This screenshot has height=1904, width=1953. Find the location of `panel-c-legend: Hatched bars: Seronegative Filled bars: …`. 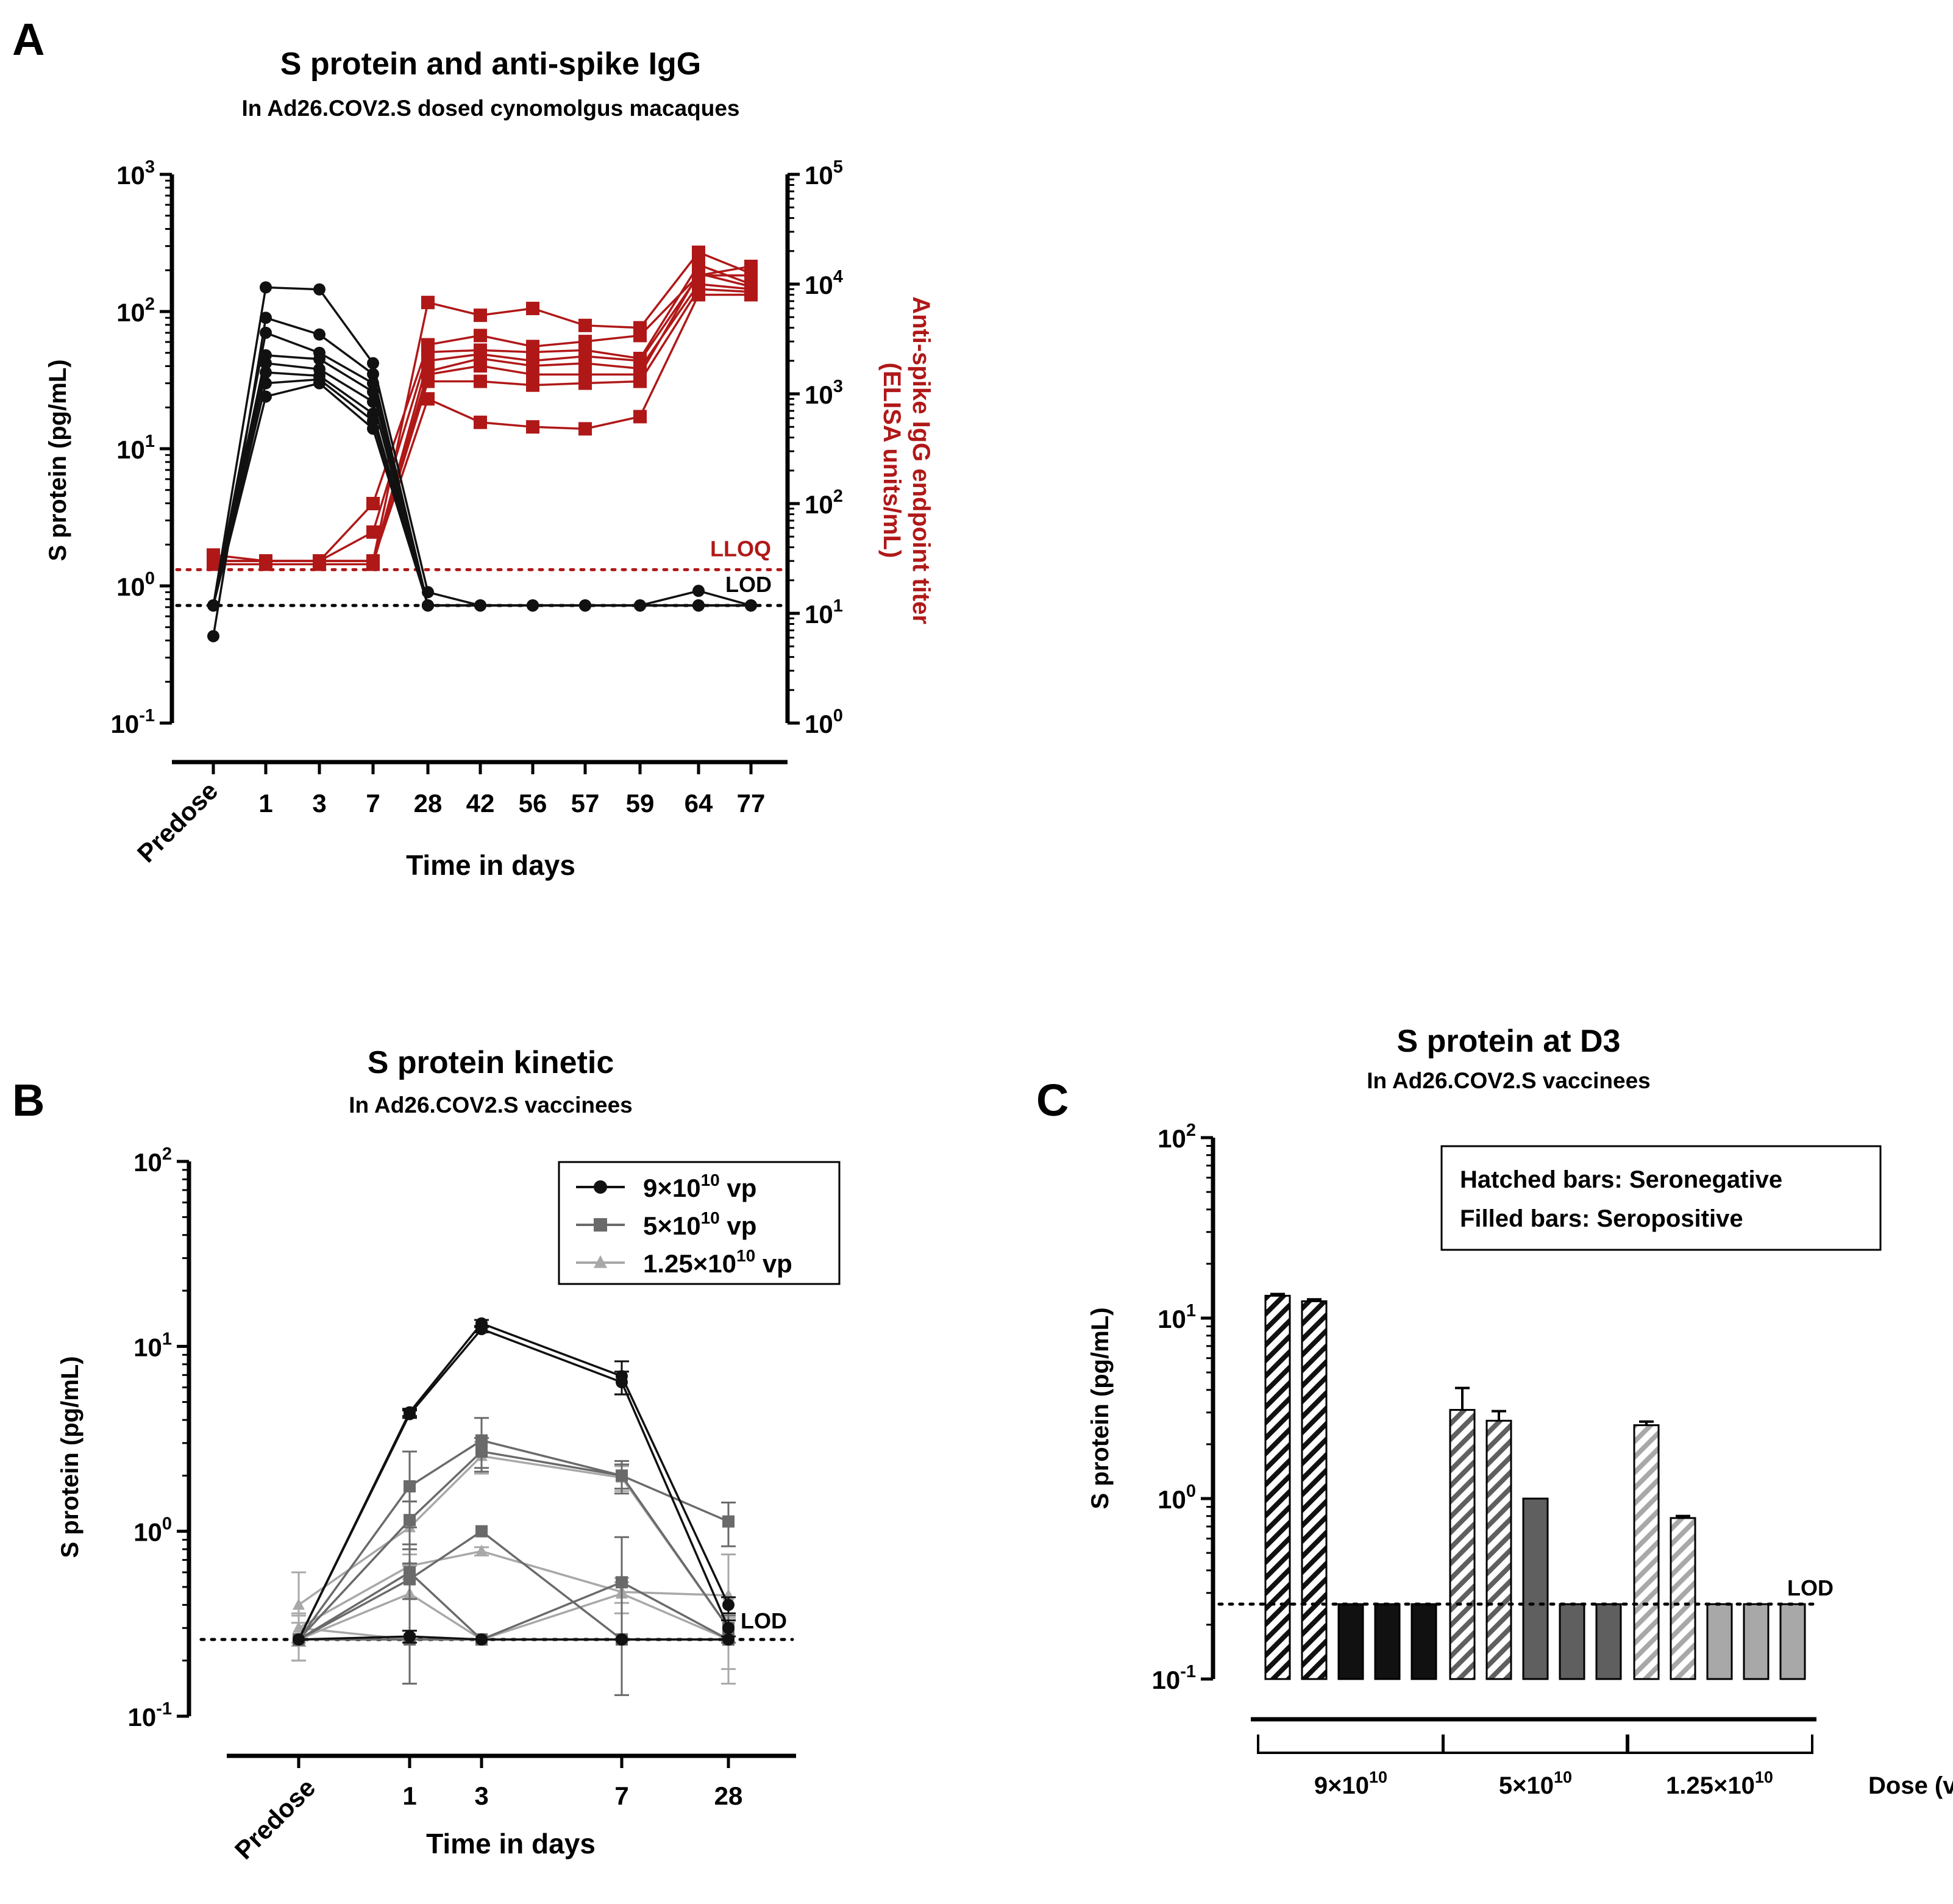

panel-c-legend: Hatched bars: Seronegative Filled bars: … is located at coordinates (1661, 1198).